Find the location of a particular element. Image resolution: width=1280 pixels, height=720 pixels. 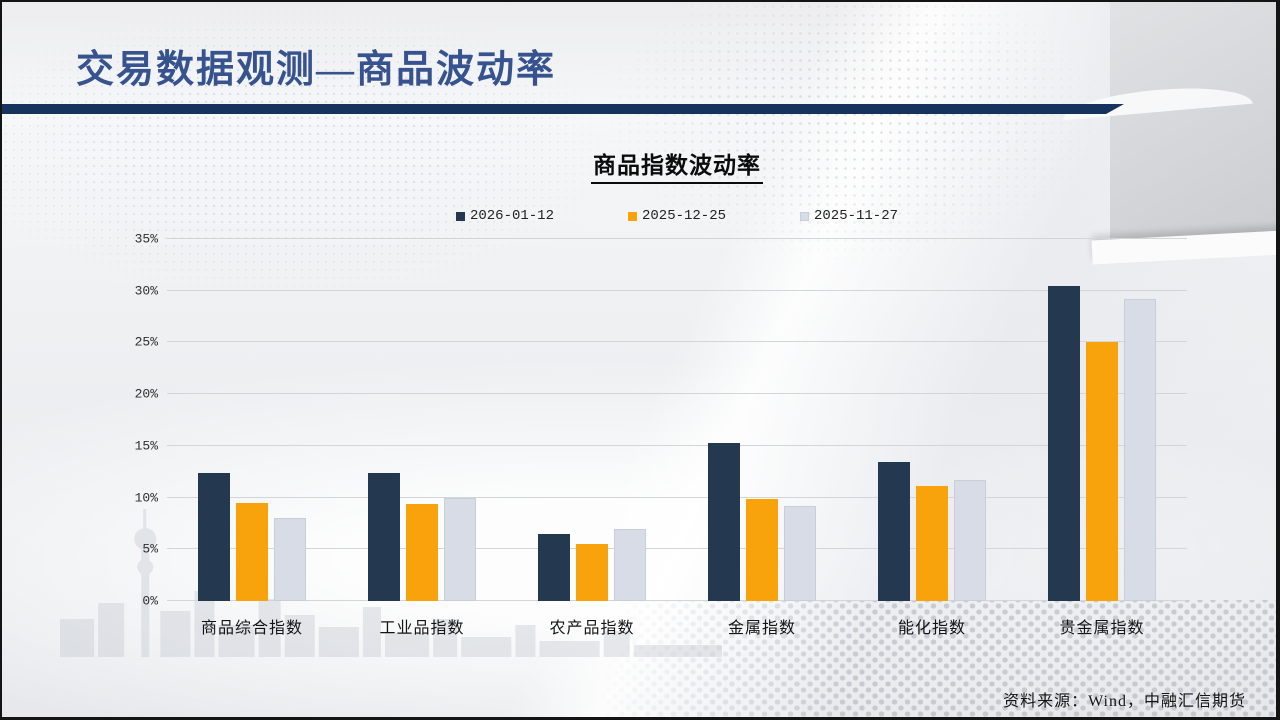

y-axis-tick-label: 35% is located at coordinates (146, 239).